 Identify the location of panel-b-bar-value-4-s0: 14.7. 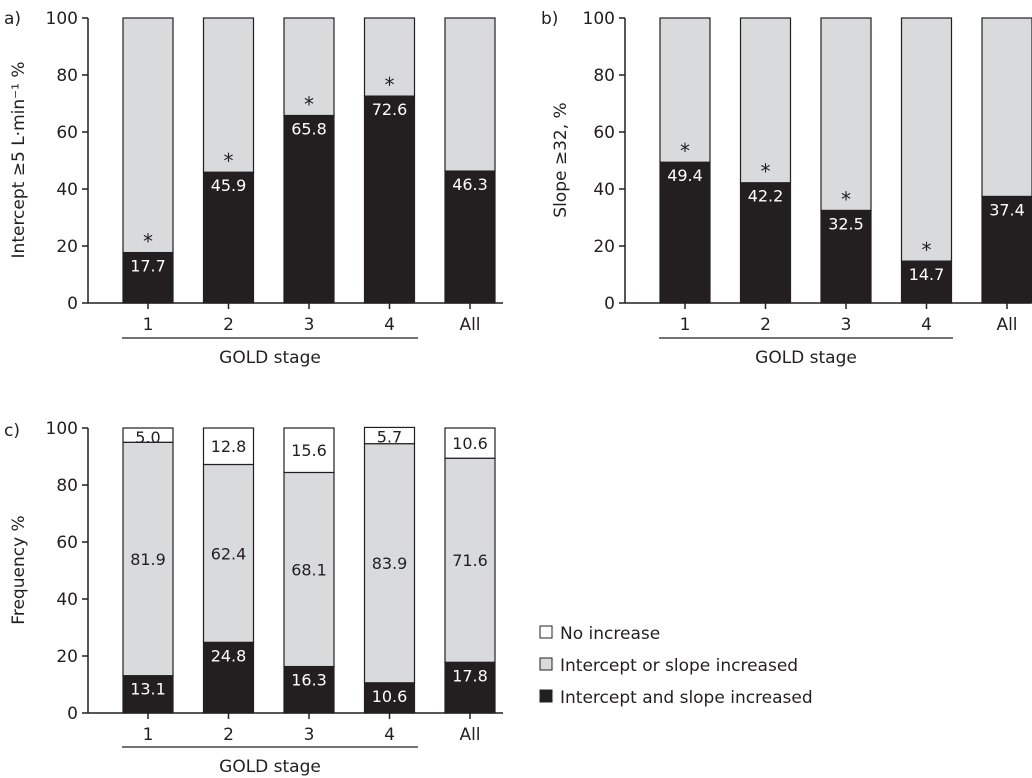
(927, 274).